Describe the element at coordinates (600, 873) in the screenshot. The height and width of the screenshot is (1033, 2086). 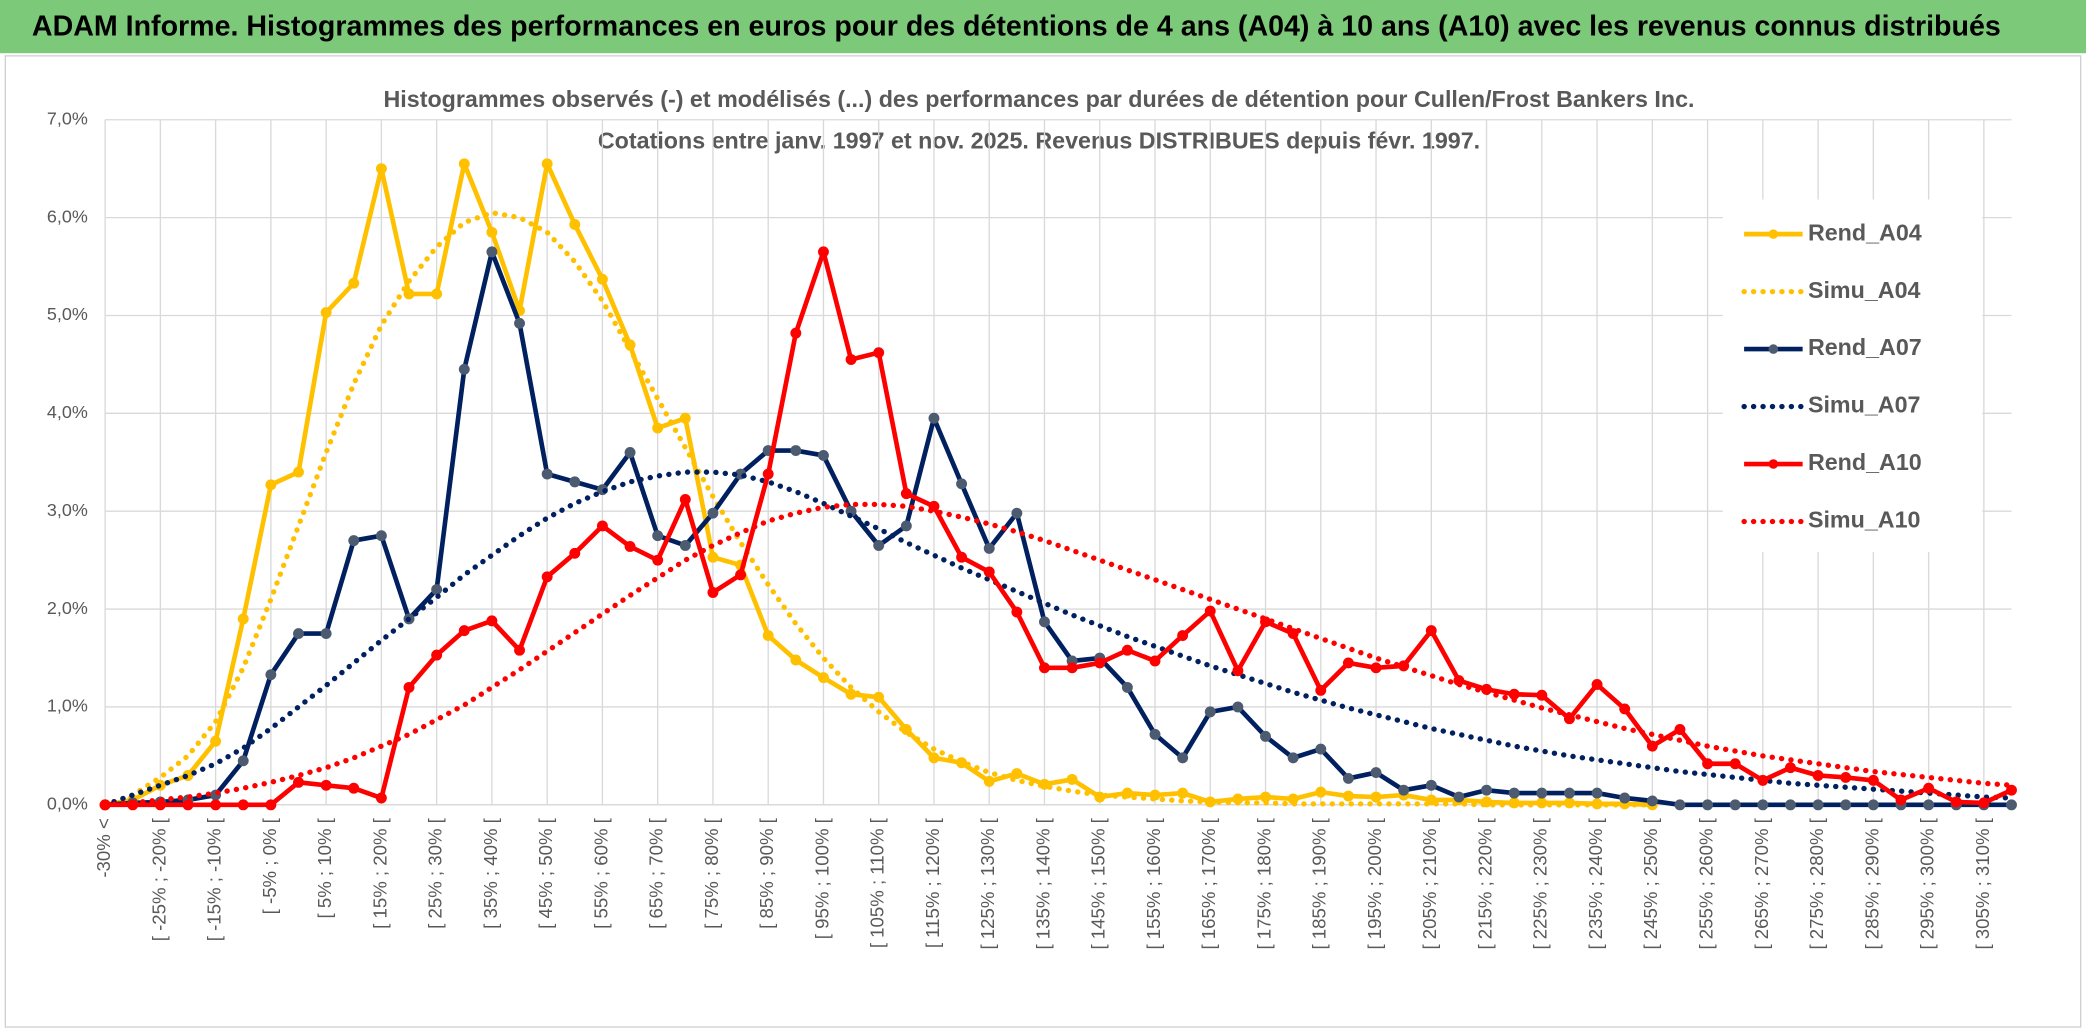
I see `x-tick-label: [ 55% ; 60% [` at that location.